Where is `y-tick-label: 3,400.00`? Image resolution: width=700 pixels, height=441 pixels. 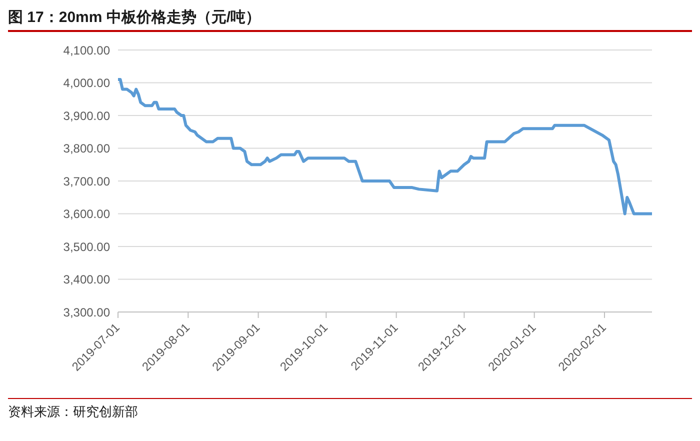
y-tick-label: 3,400.00 is located at coordinates (86, 279).